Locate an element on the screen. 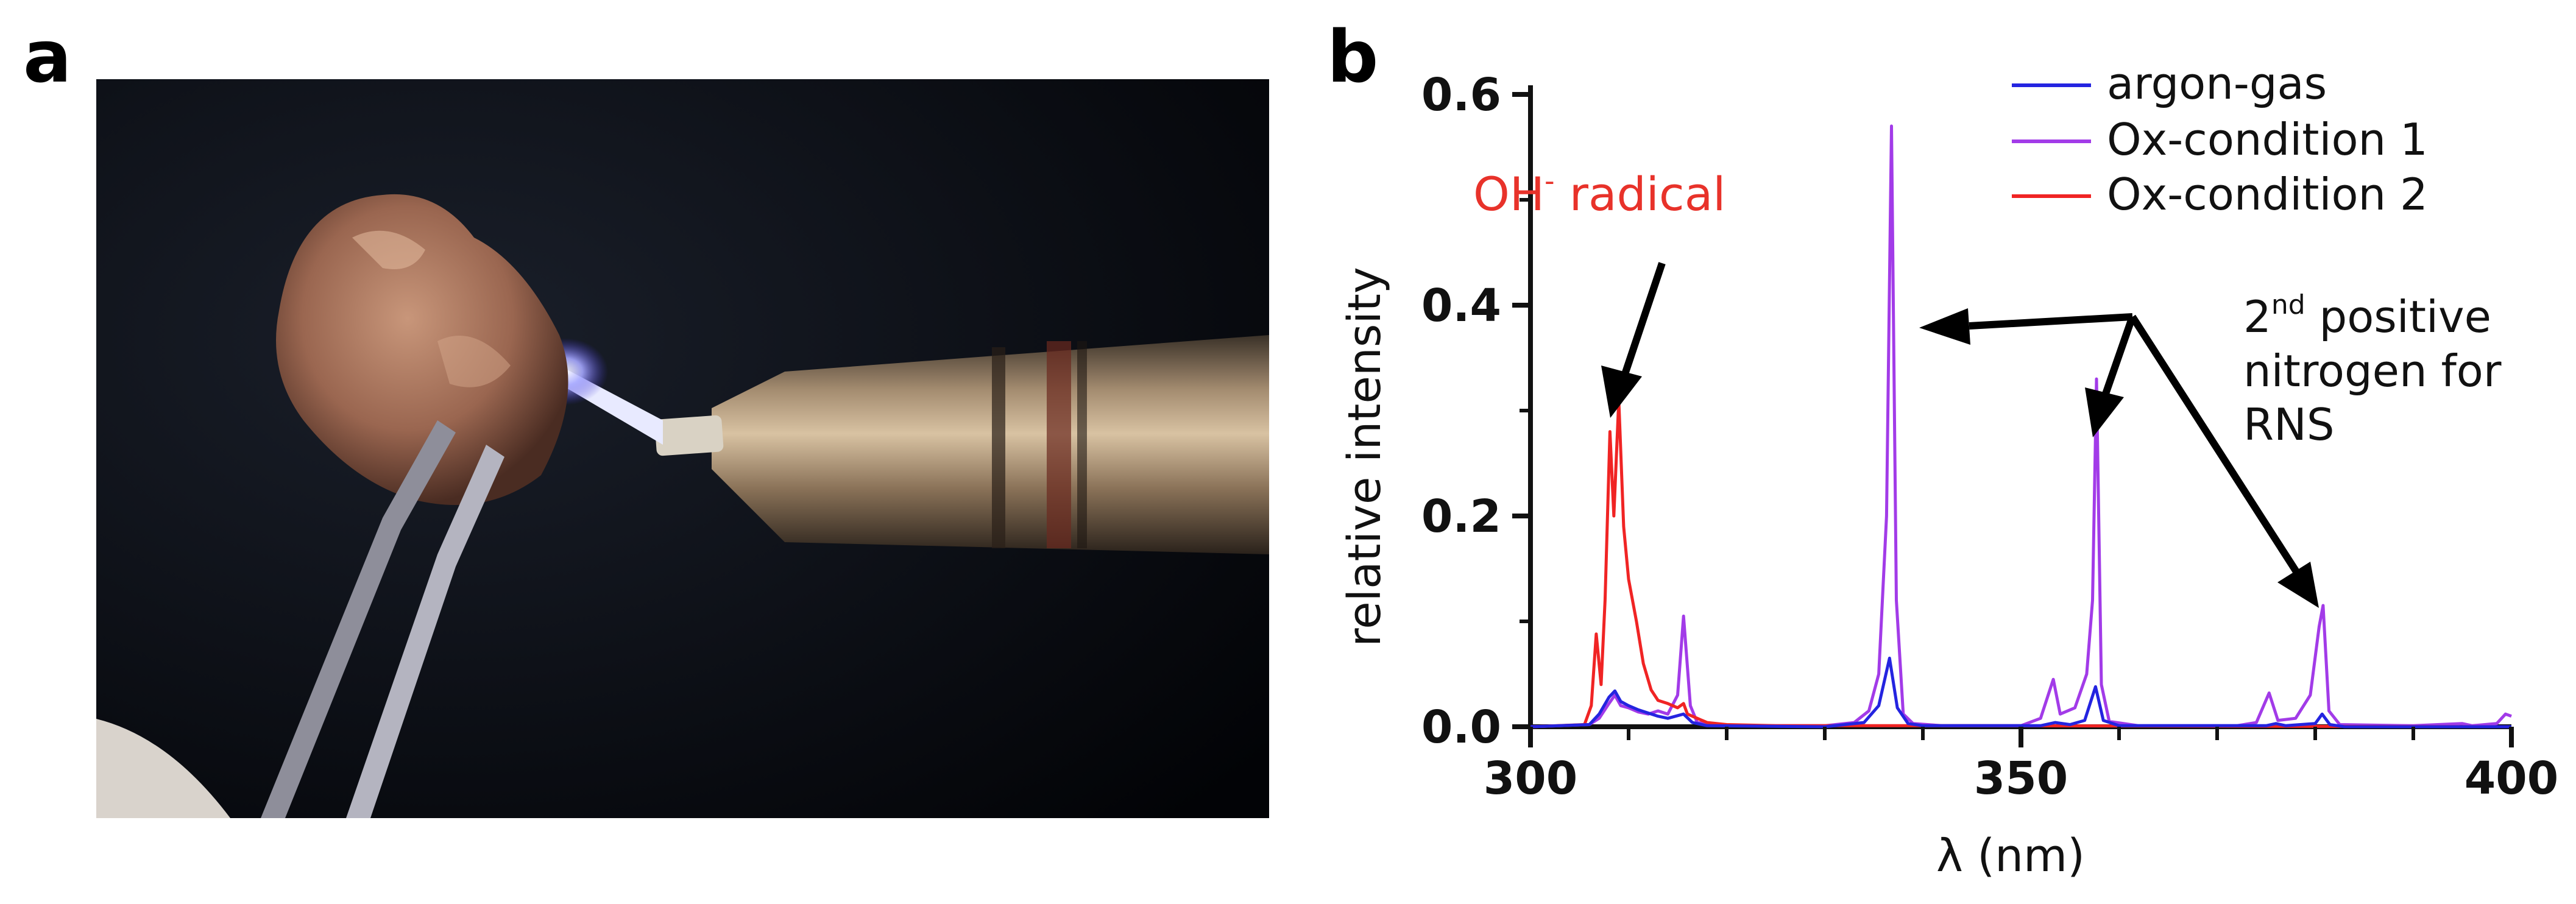  legend-label-ox-condition-2: Ox-condition 2 is located at coordinates (2267, 194).